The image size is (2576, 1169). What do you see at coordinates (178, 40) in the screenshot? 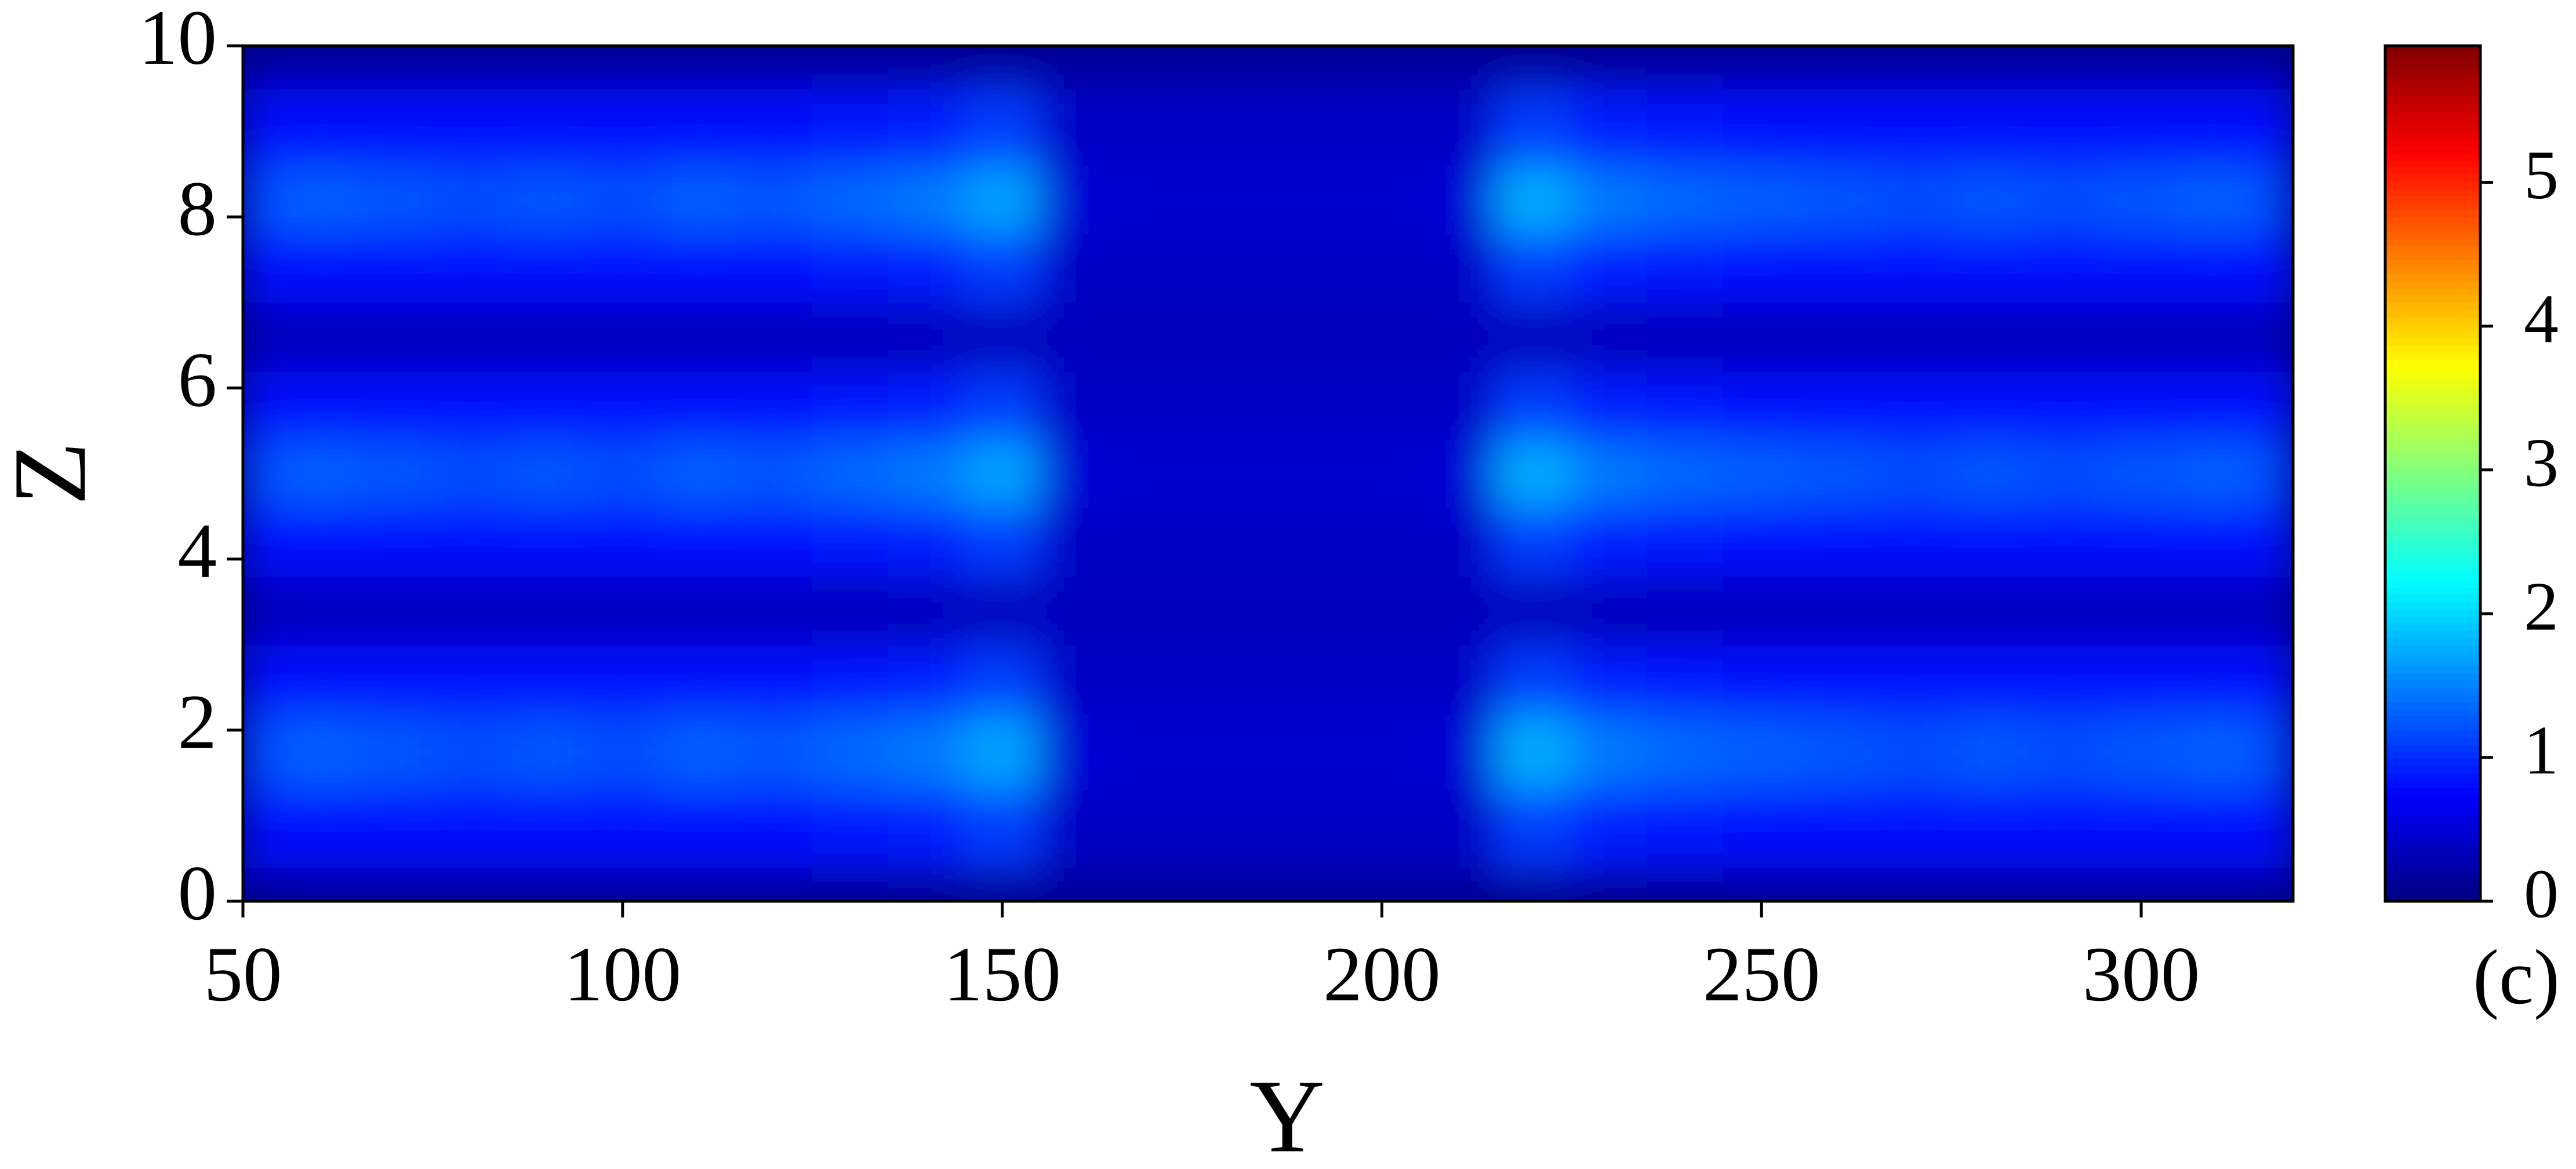
I see `y-tick-label: 10` at bounding box center [178, 40].